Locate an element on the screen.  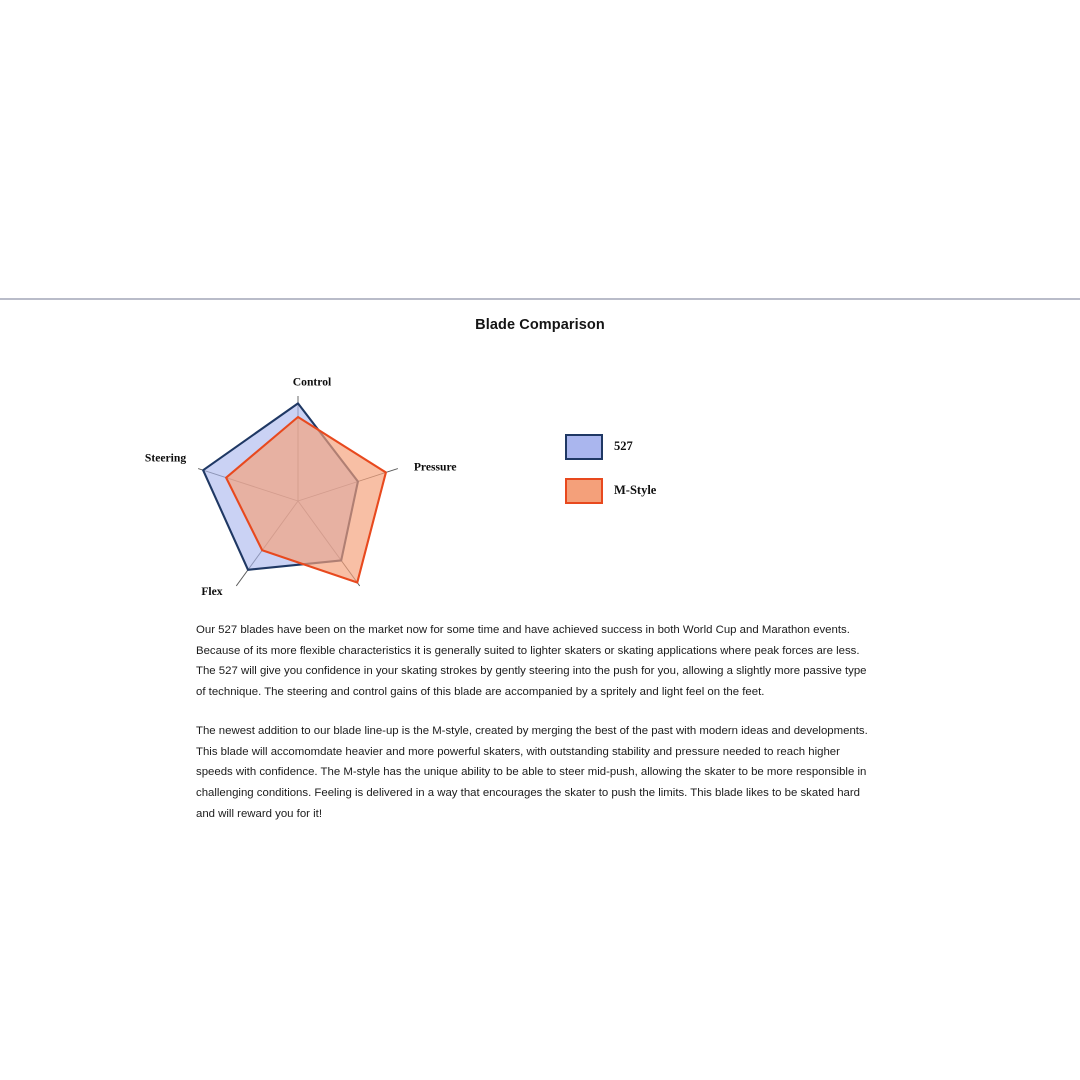
chart-legend: 527 M-Style is located at coordinates (675, 477).